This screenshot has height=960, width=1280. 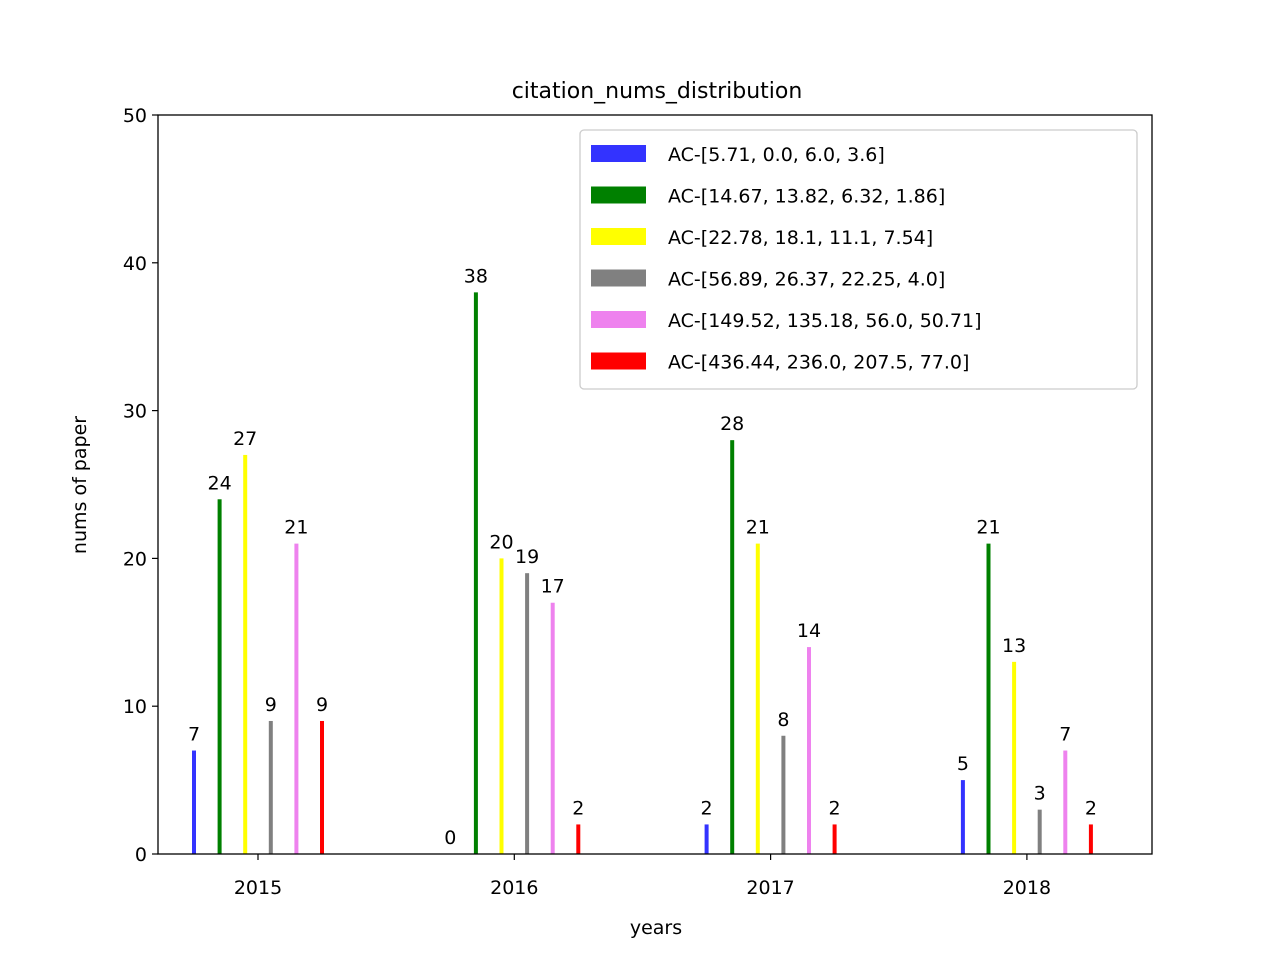 What do you see at coordinates (80, 485) in the screenshot?
I see `y-axis-label: nums of paper` at bounding box center [80, 485].